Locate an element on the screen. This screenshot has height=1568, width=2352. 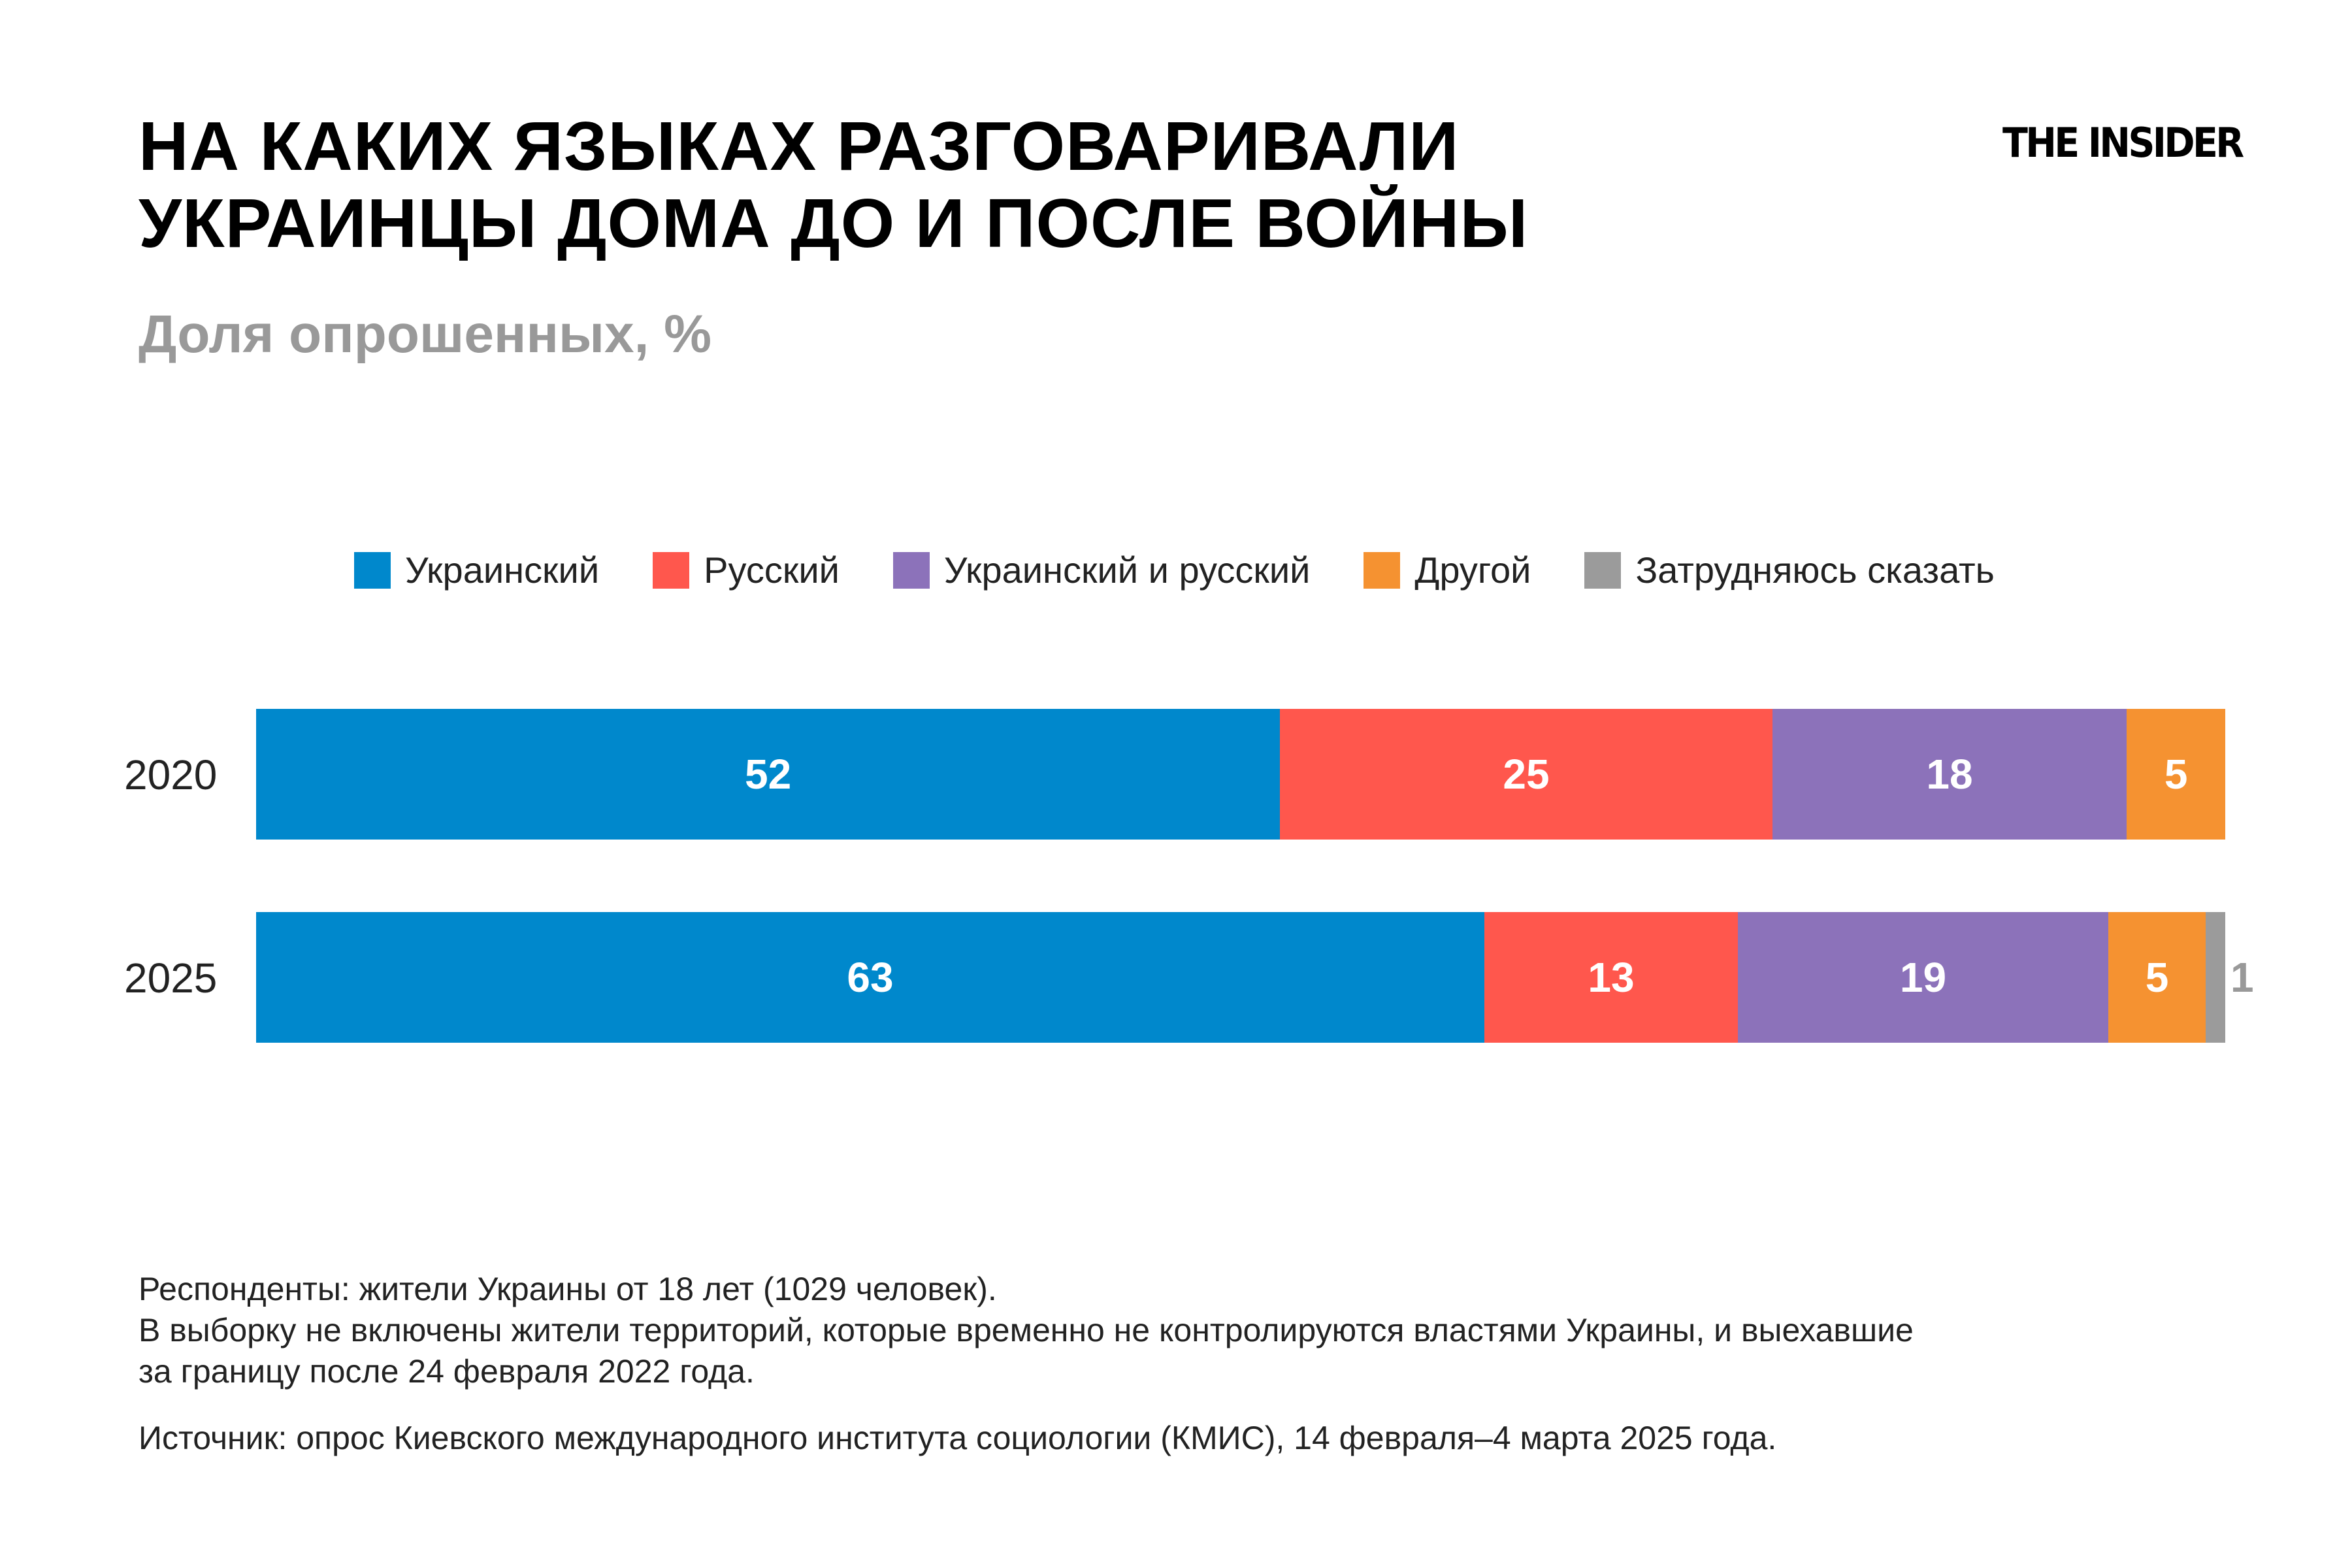
data-label: 19 is located at coordinates (1923, 977).